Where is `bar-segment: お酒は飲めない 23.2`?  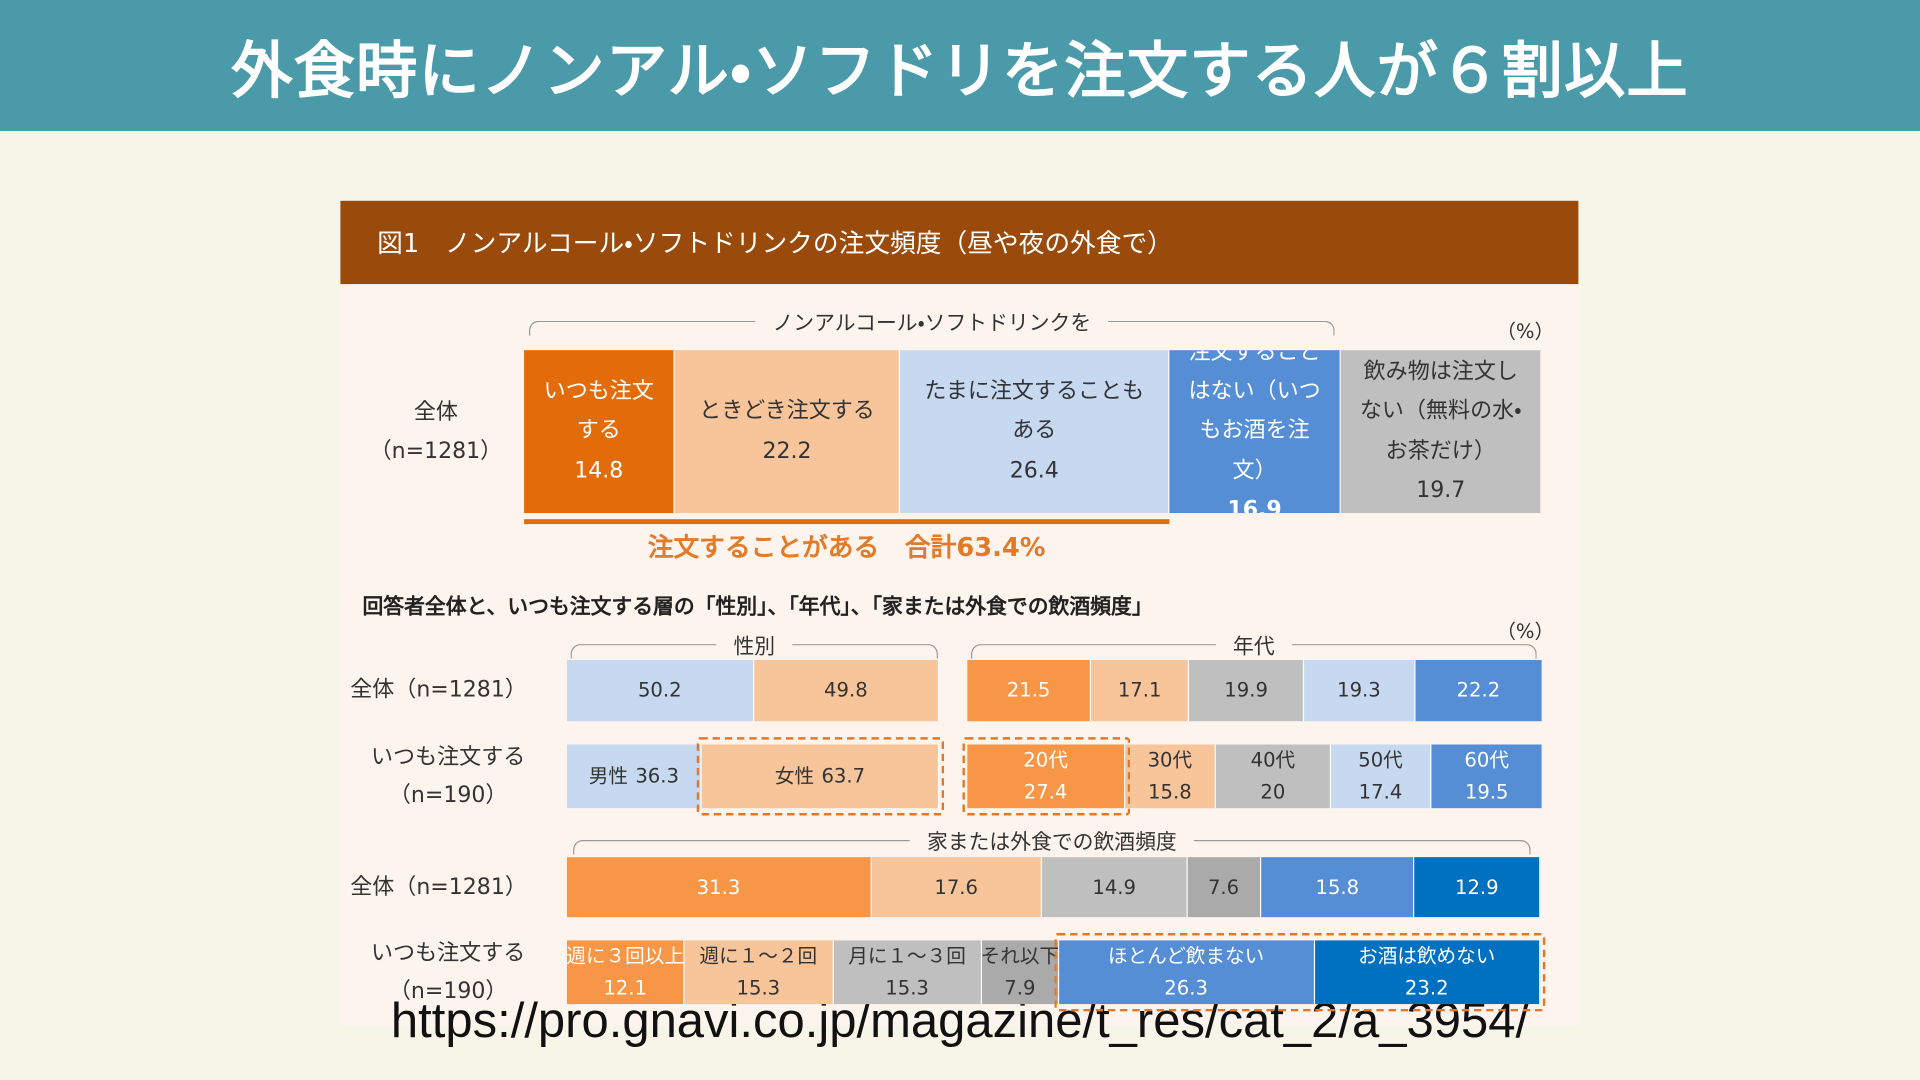
bar-segment: お酒は飲めない 23.2 is located at coordinates (1427, 972).